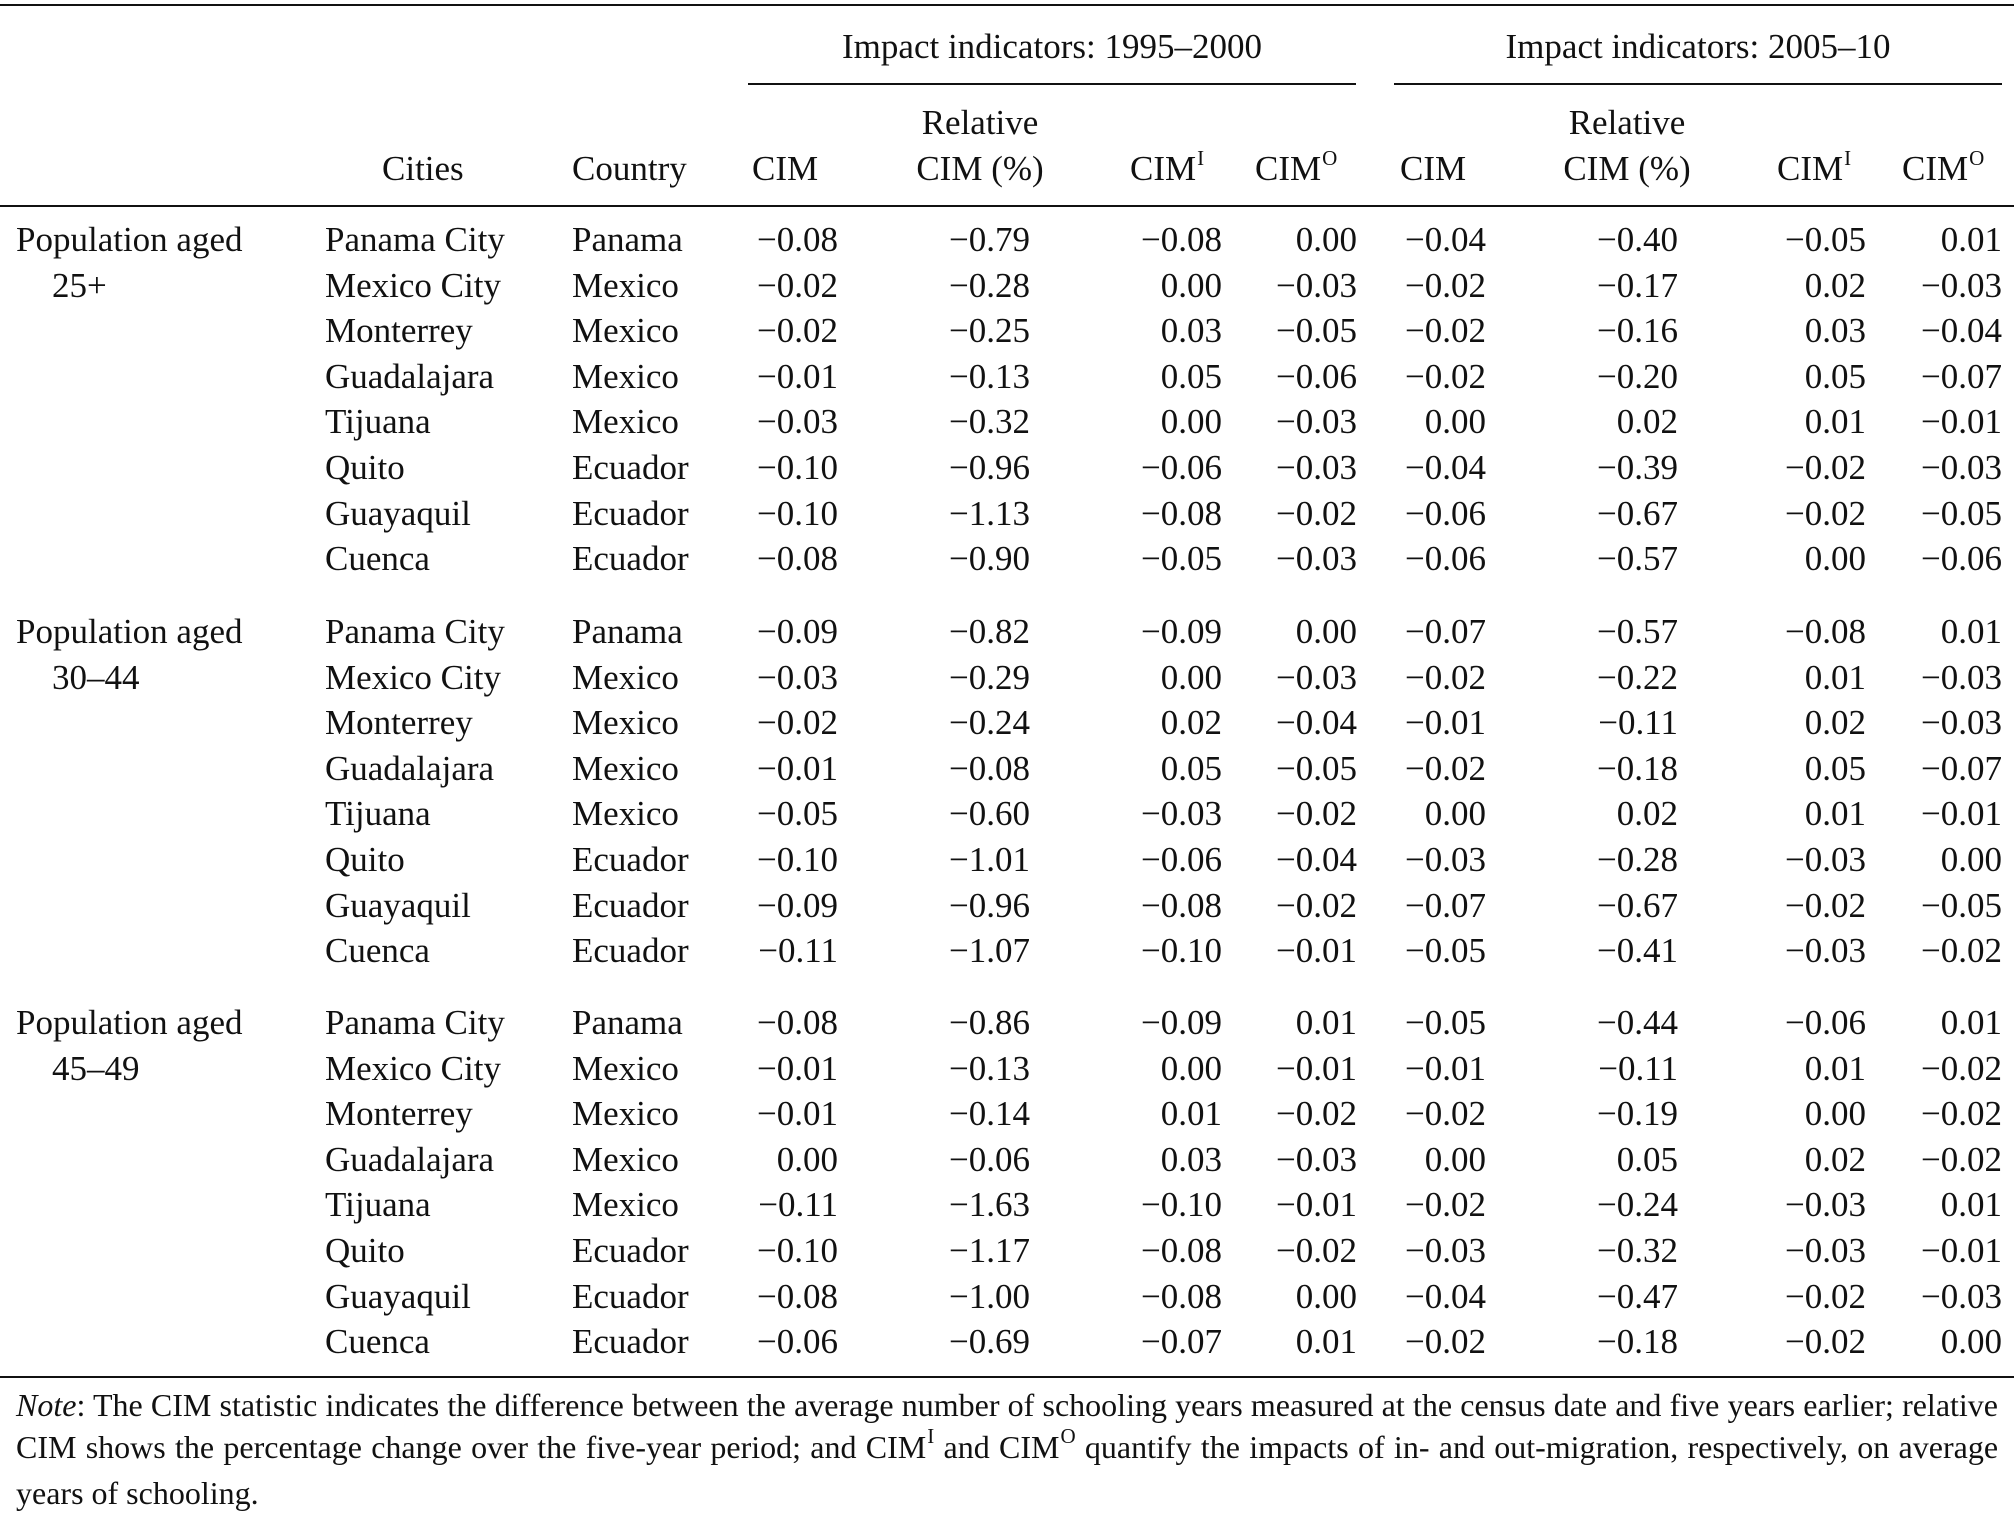 The image size is (2014, 1514). What do you see at coordinates (989, 239) in the screenshot?
I see `table-cell-relative-cim-1995: −0.79` at bounding box center [989, 239].